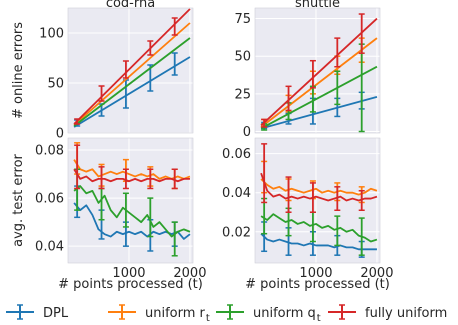 This screenshot has height=325, width=458. Describe the element at coordinates (18, 199) in the screenshot. I see `y-axis-label: avg. test error` at that location.